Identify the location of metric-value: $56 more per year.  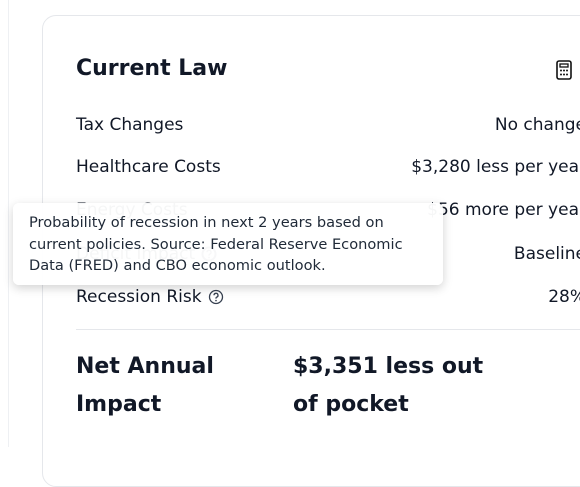
(503, 210).